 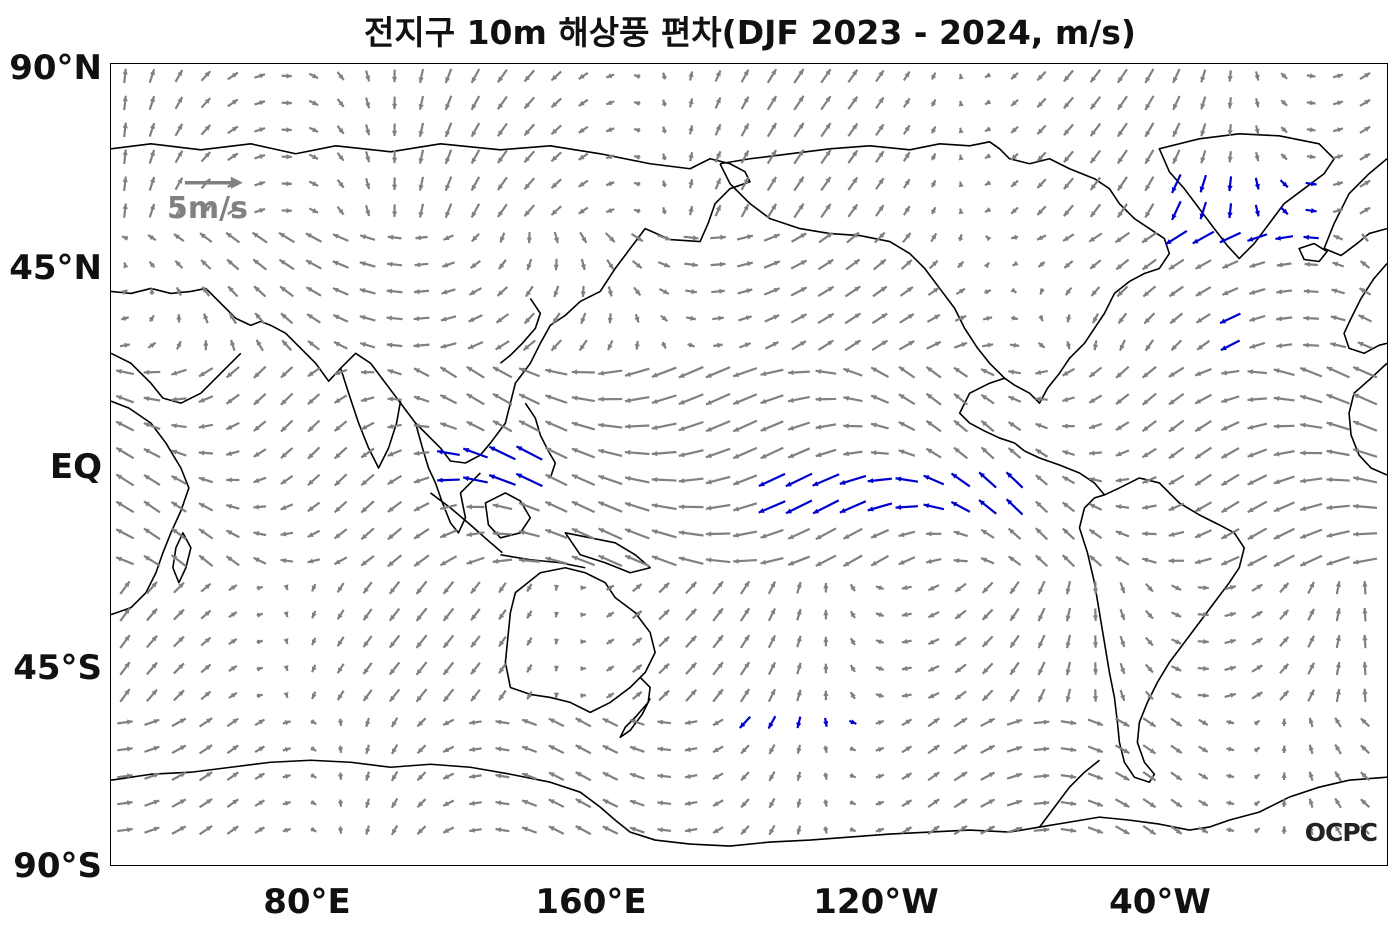 I want to click on coastline-europe, so click(x=1355, y=207).